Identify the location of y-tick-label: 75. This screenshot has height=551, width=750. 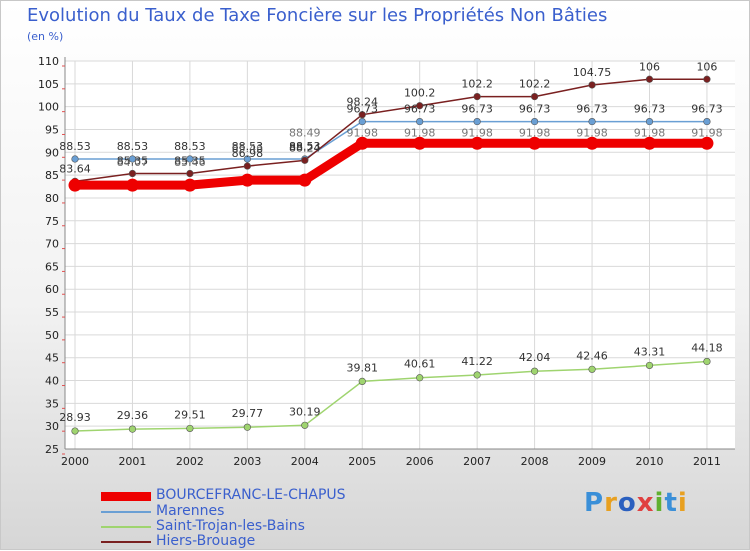
(52, 221).